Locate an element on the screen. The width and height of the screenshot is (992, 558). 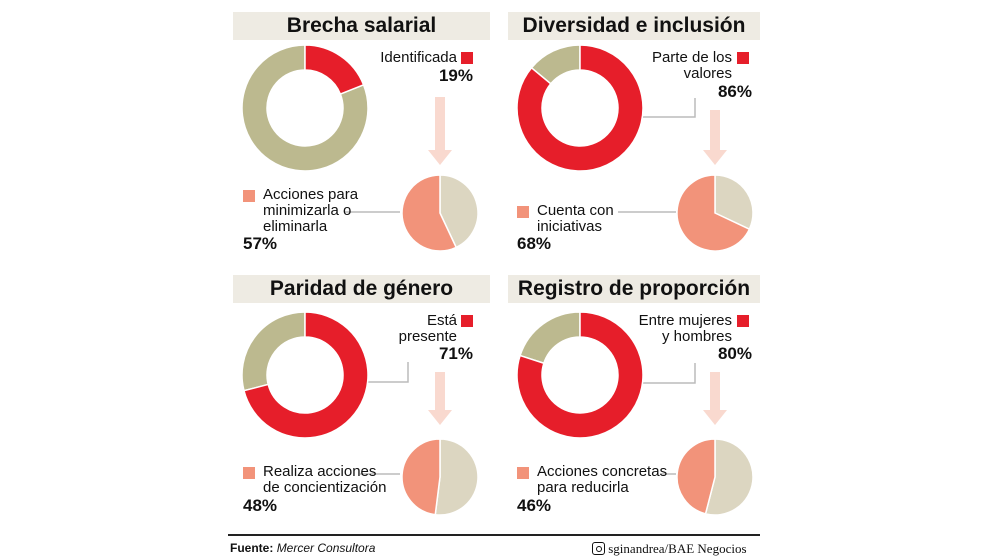
pie-pct: 46% is located at coordinates (534, 505).